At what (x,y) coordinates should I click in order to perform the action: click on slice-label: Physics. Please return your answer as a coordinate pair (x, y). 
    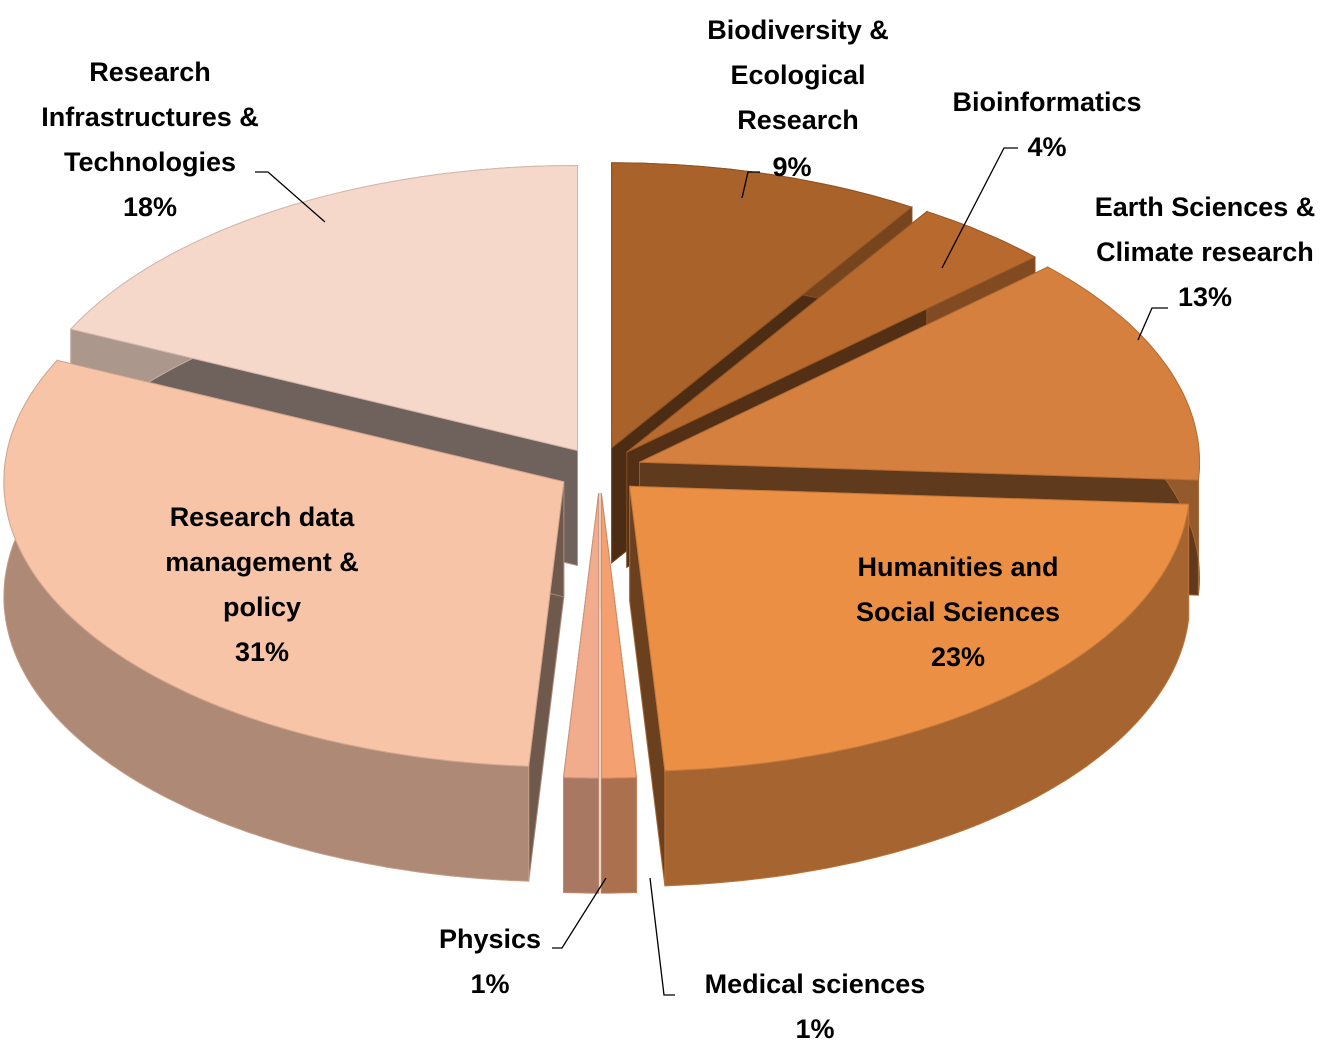
    Looking at the image, I should click on (490, 939).